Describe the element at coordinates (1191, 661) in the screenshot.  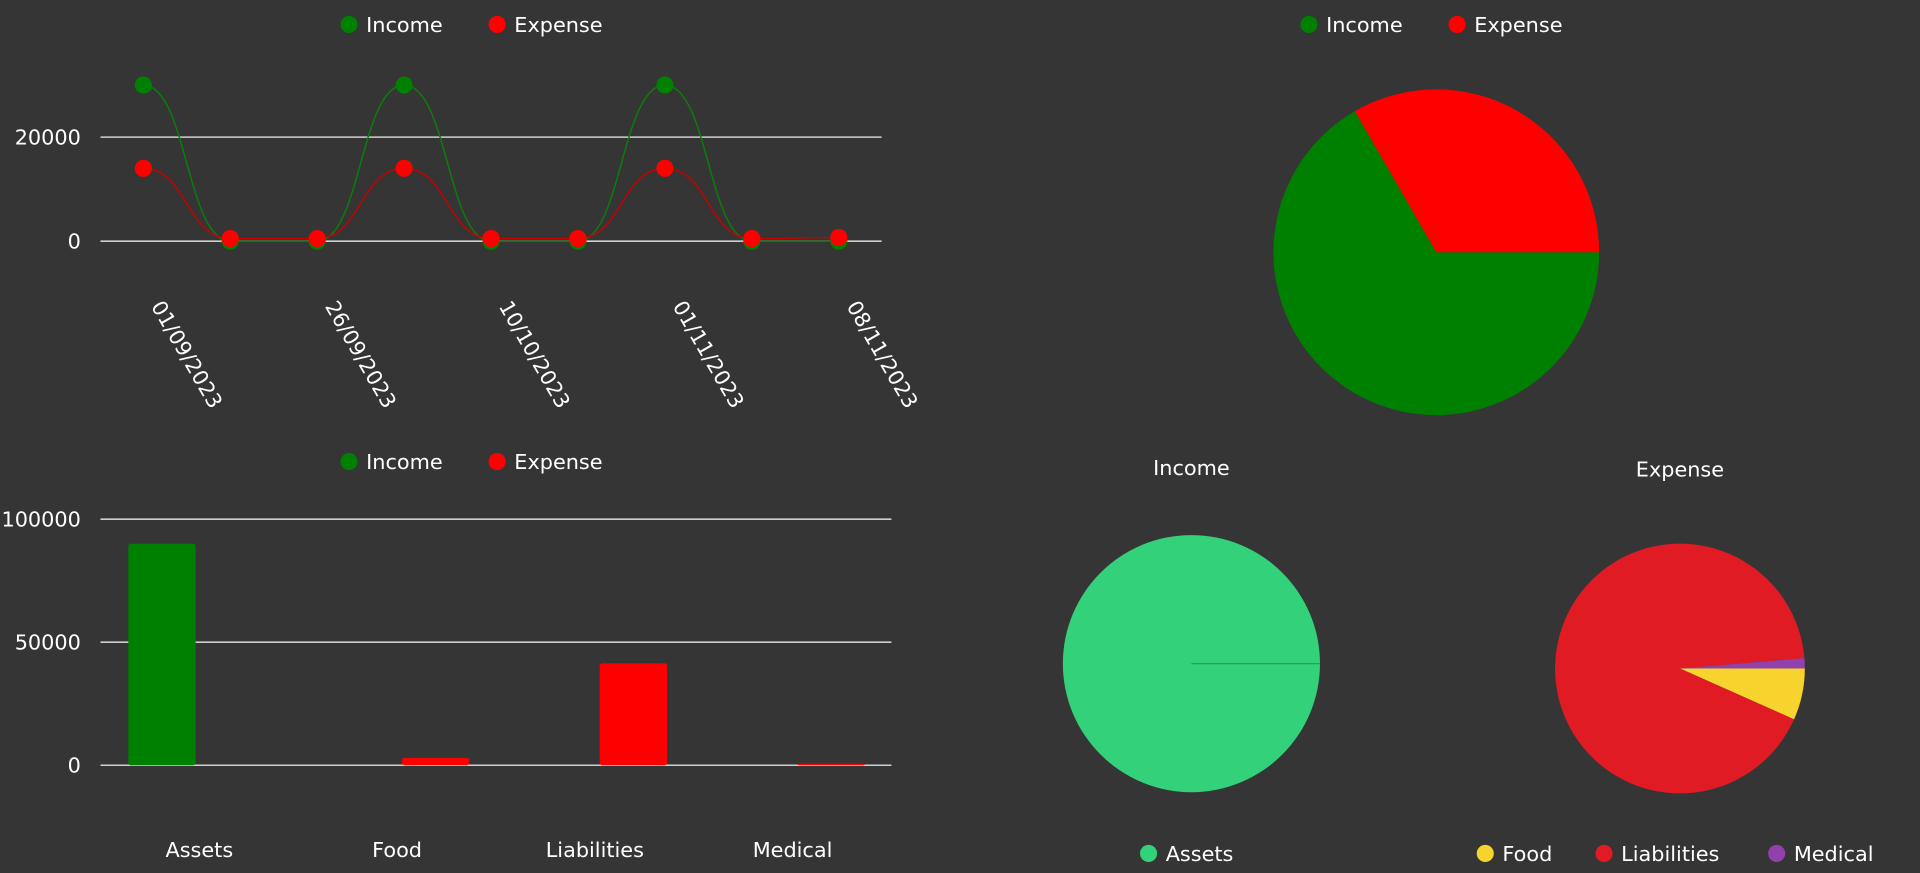
I see `income-category-pie-chart: Income Assets` at that location.